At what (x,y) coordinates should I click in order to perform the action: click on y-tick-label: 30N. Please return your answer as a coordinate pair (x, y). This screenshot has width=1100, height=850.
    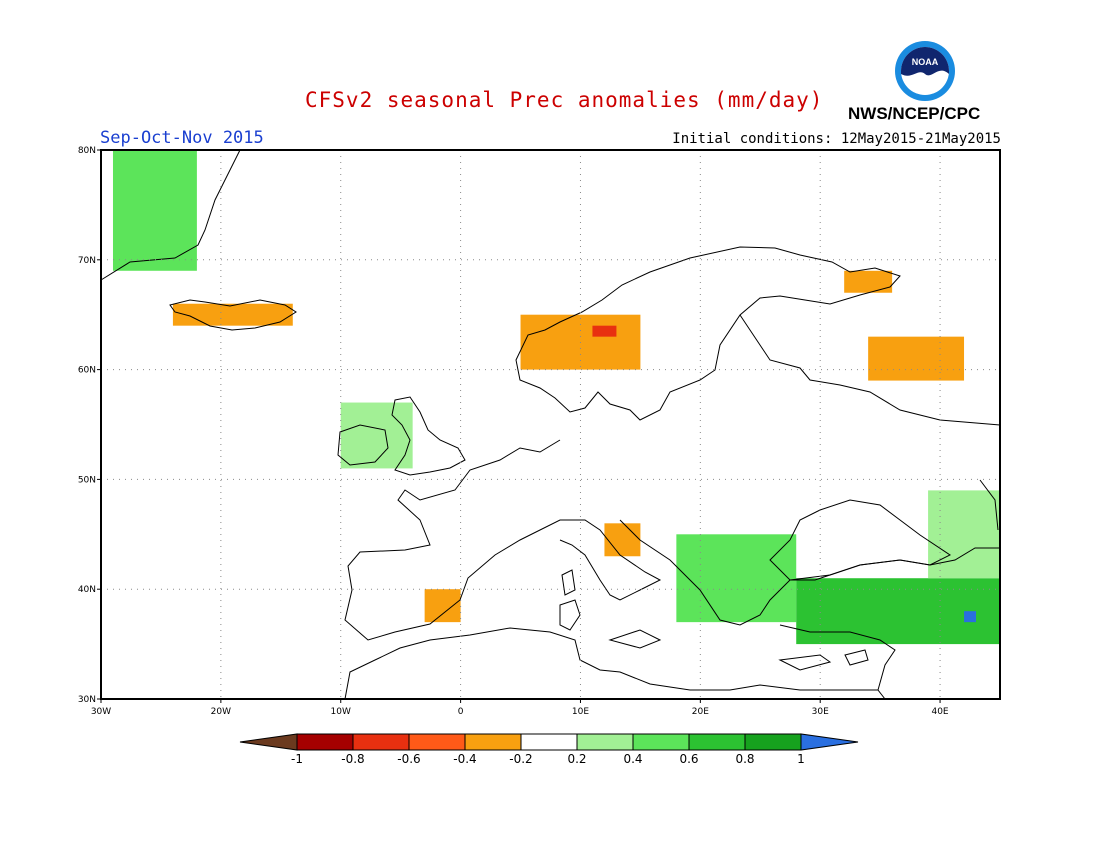
    Looking at the image, I should click on (87, 700).